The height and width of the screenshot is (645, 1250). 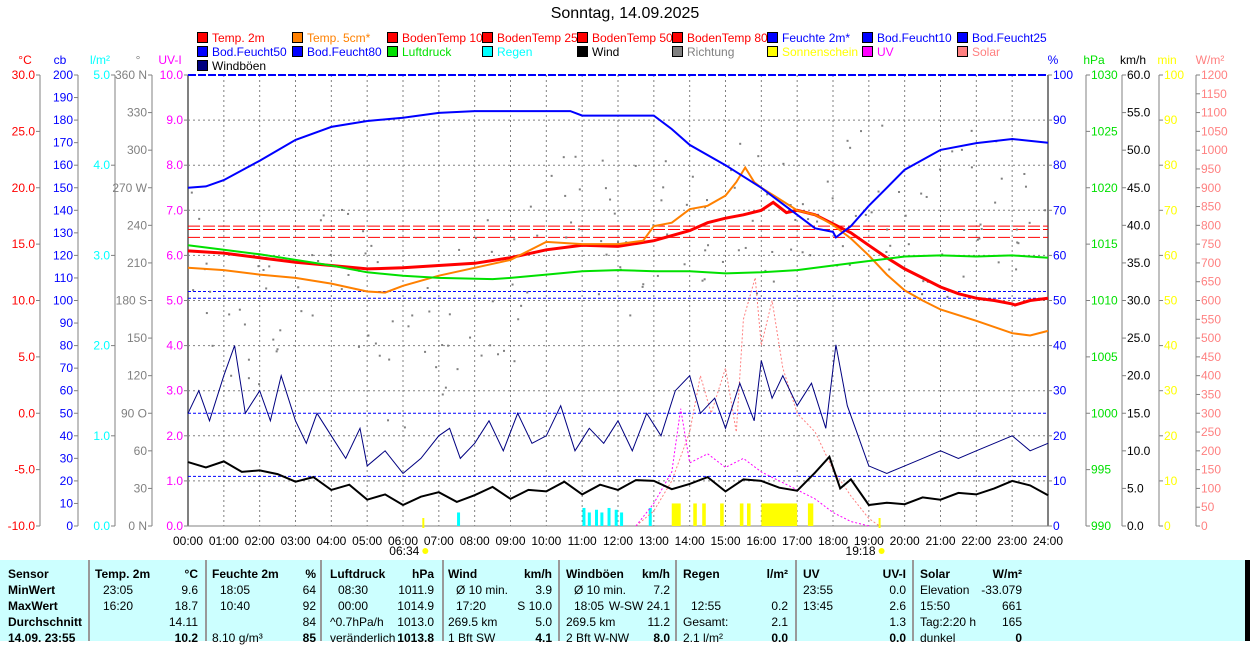 What do you see at coordinates (183, 622) in the screenshot?
I see `table-cell: 14.11` at bounding box center [183, 622].